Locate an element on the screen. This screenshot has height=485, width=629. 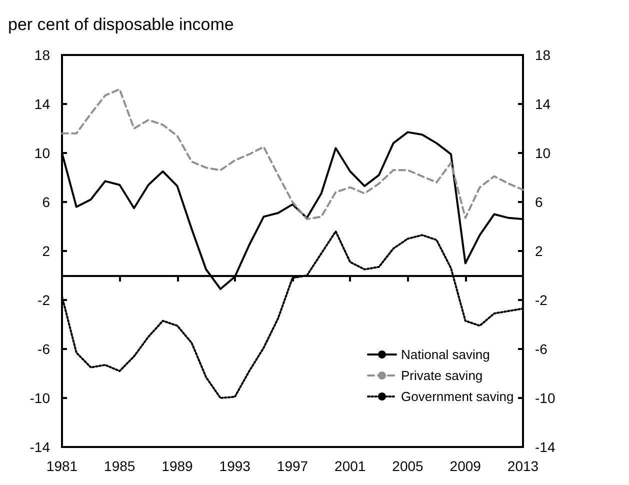
y2-tick-label: 2 is located at coordinates (539, 251).